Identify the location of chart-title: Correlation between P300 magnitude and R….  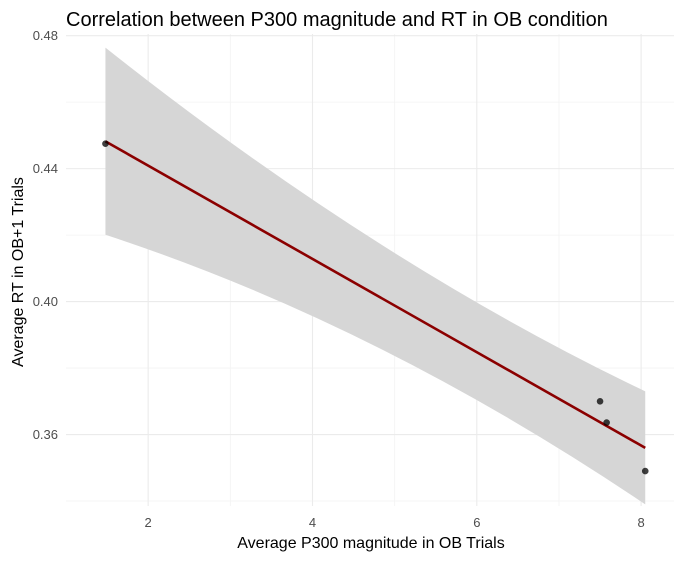
(337, 20).